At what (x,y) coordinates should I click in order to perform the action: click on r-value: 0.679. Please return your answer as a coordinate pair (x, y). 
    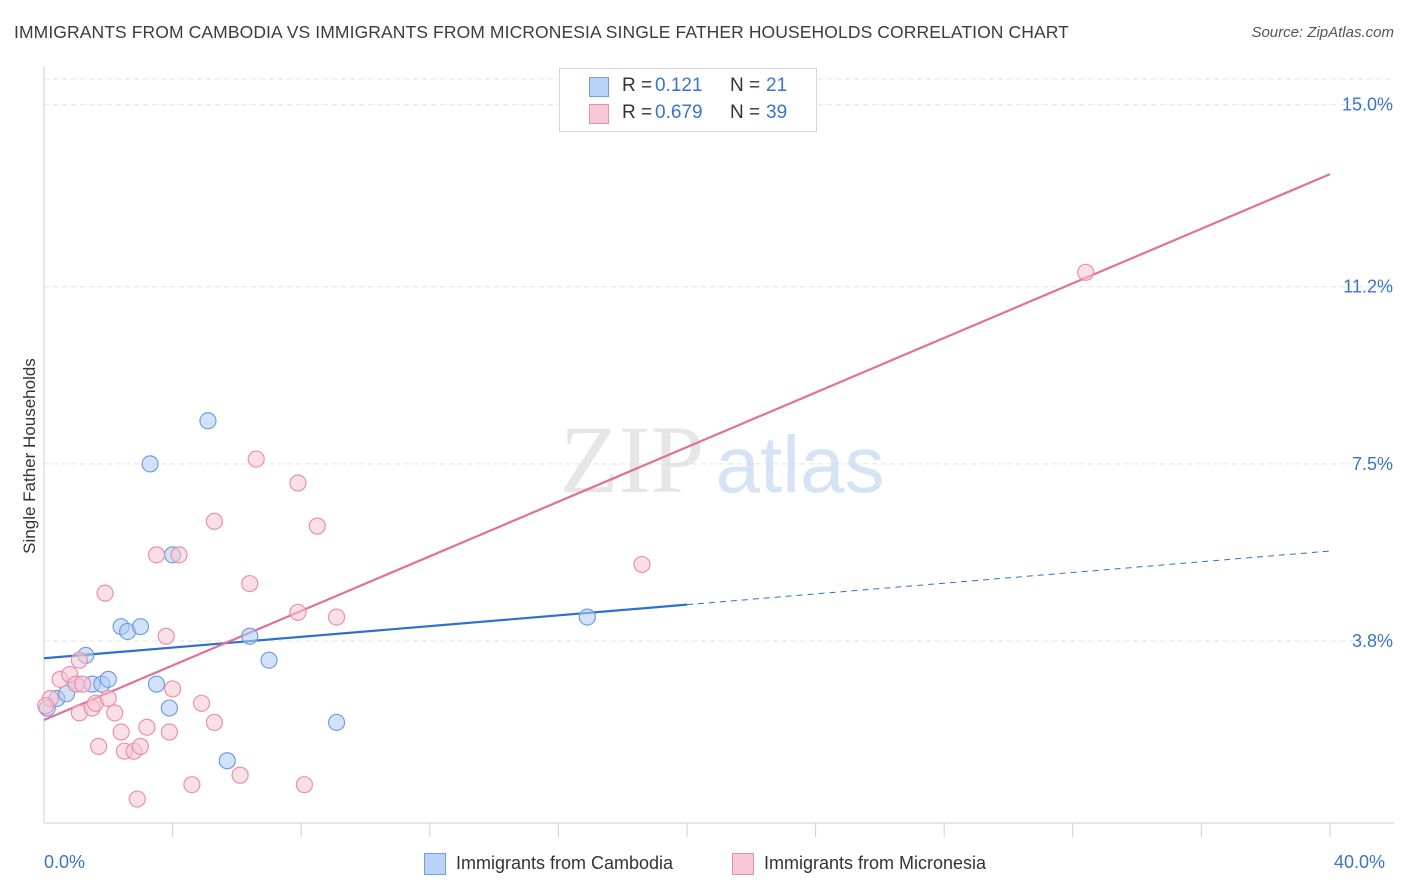
    Looking at the image, I should click on (679, 112).